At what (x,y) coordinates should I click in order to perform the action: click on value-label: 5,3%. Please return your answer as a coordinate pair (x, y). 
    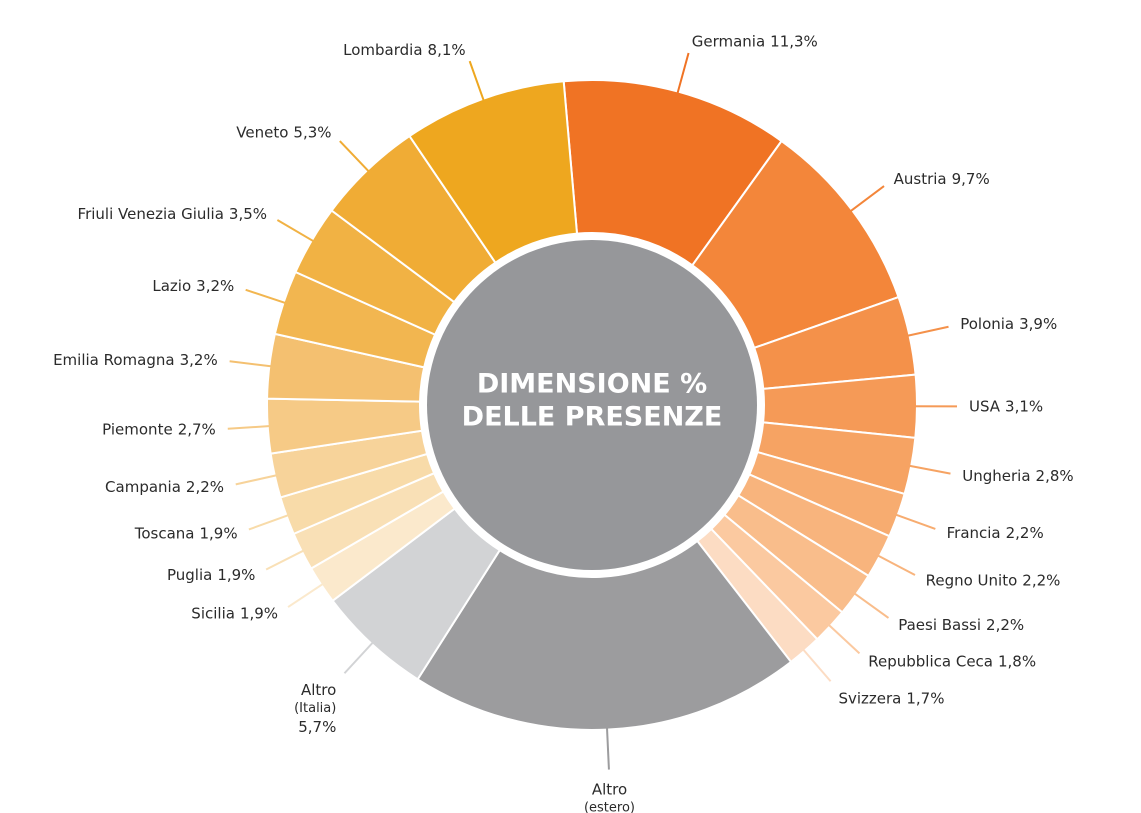
    Looking at the image, I should click on (312, 132).